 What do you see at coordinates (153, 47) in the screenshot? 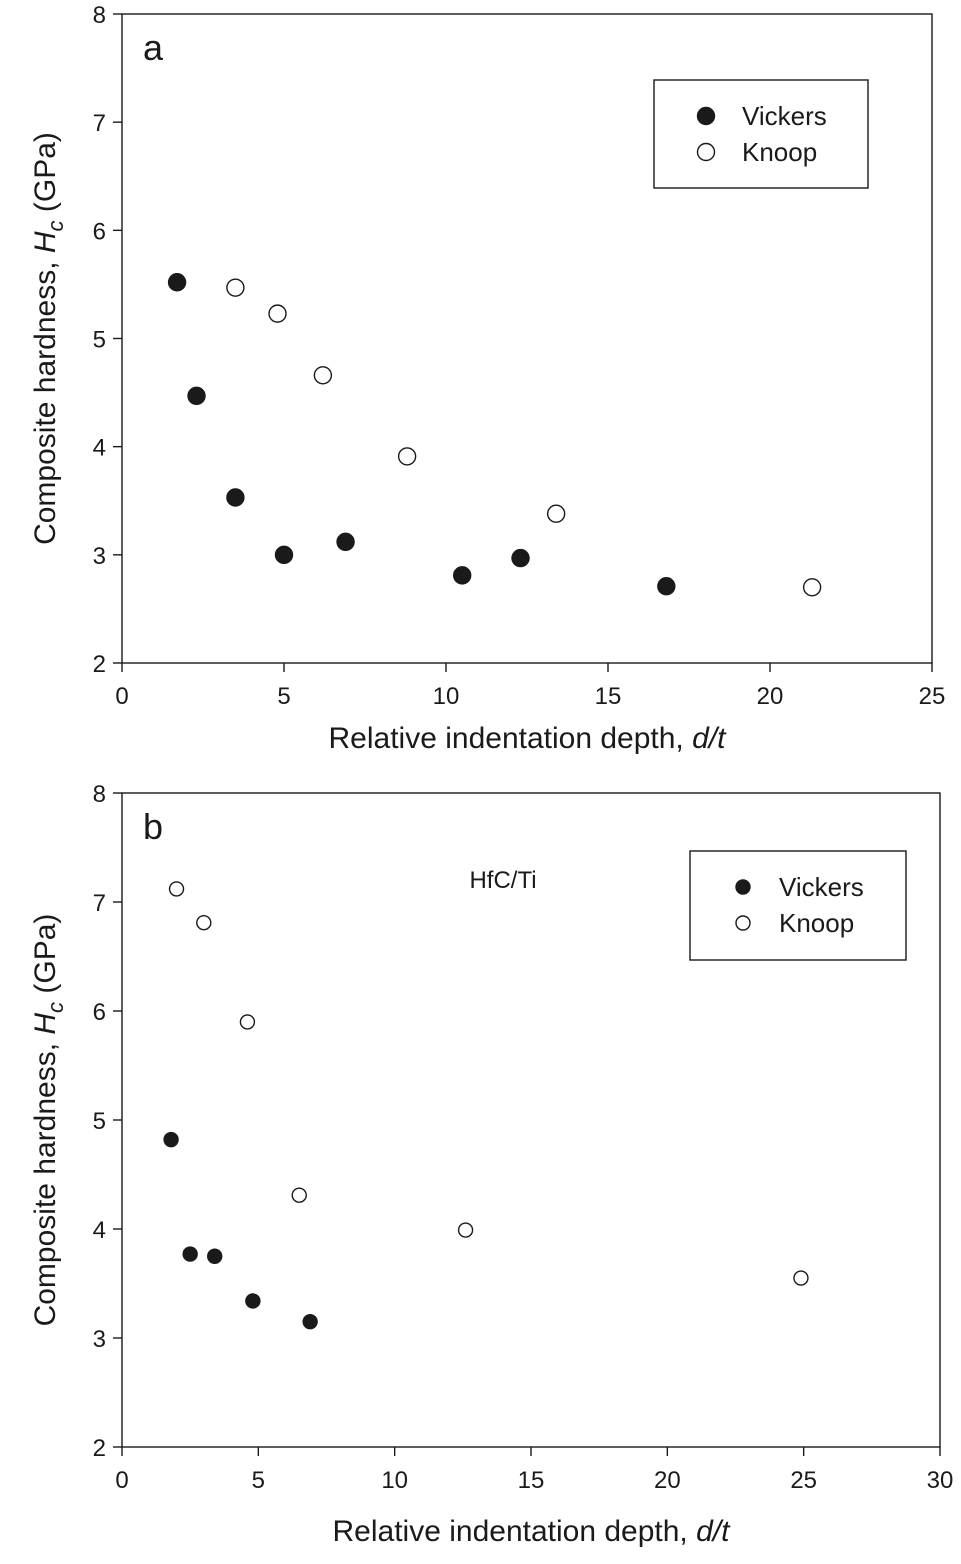
I see `panel-letter: a` at bounding box center [153, 47].